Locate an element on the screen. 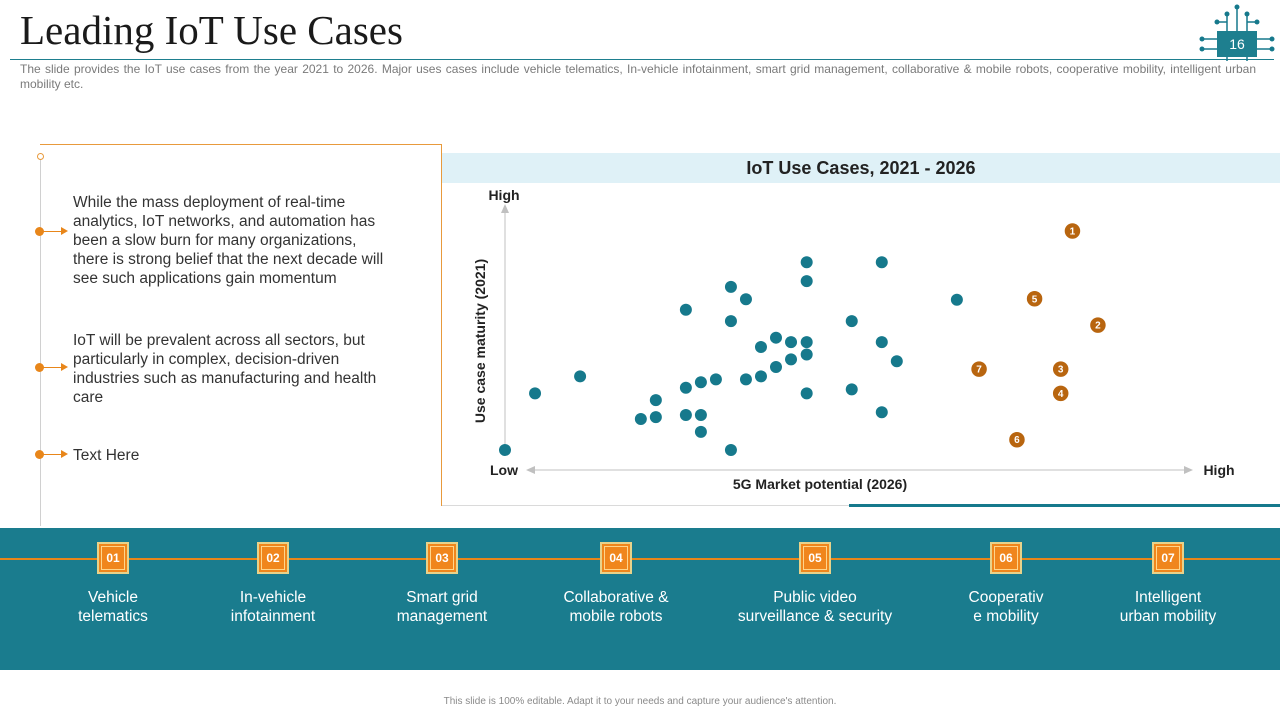 This screenshot has width=1280, height=720. stage-number-badge: 05 is located at coordinates (815, 558).